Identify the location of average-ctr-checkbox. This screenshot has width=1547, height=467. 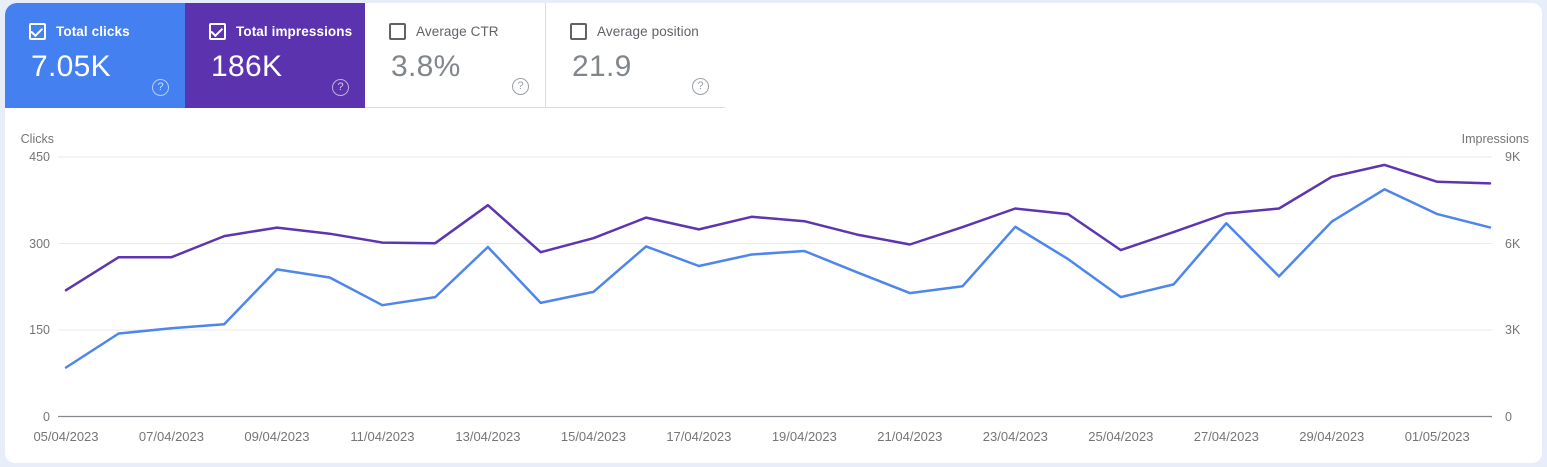
(397, 31).